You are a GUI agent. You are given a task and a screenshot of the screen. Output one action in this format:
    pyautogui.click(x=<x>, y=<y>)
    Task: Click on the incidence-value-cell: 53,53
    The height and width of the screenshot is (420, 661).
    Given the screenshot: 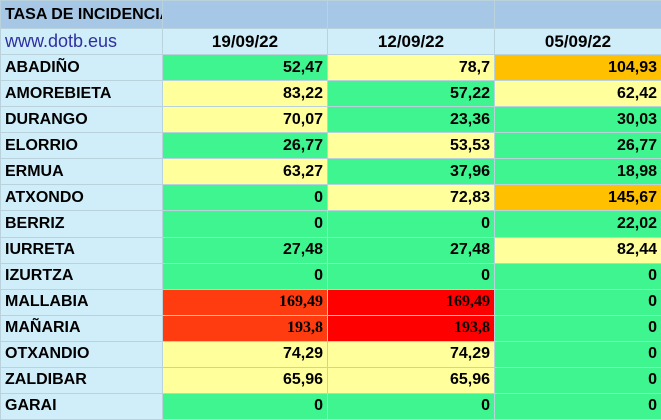 What is the action you would take?
    pyautogui.click(x=411, y=146)
    